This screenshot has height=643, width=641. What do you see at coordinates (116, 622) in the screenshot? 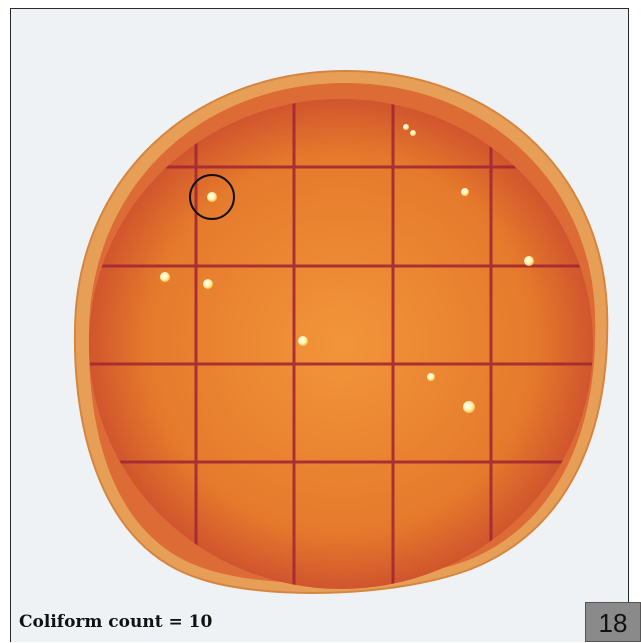
I see `coliform-count-caption: Coliform count = 10` at bounding box center [116, 622].